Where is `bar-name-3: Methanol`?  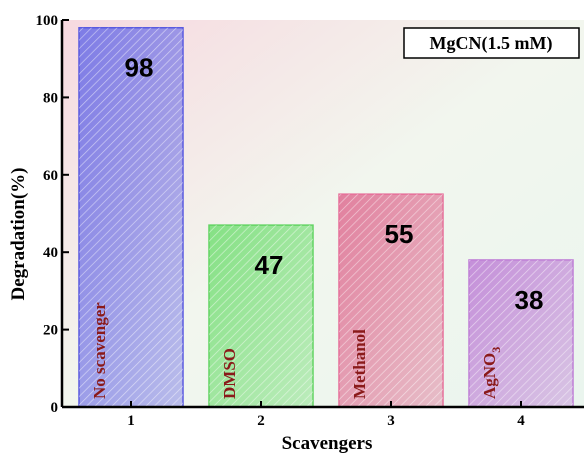
bar-name-3: Methanol is located at coordinates (359, 364).